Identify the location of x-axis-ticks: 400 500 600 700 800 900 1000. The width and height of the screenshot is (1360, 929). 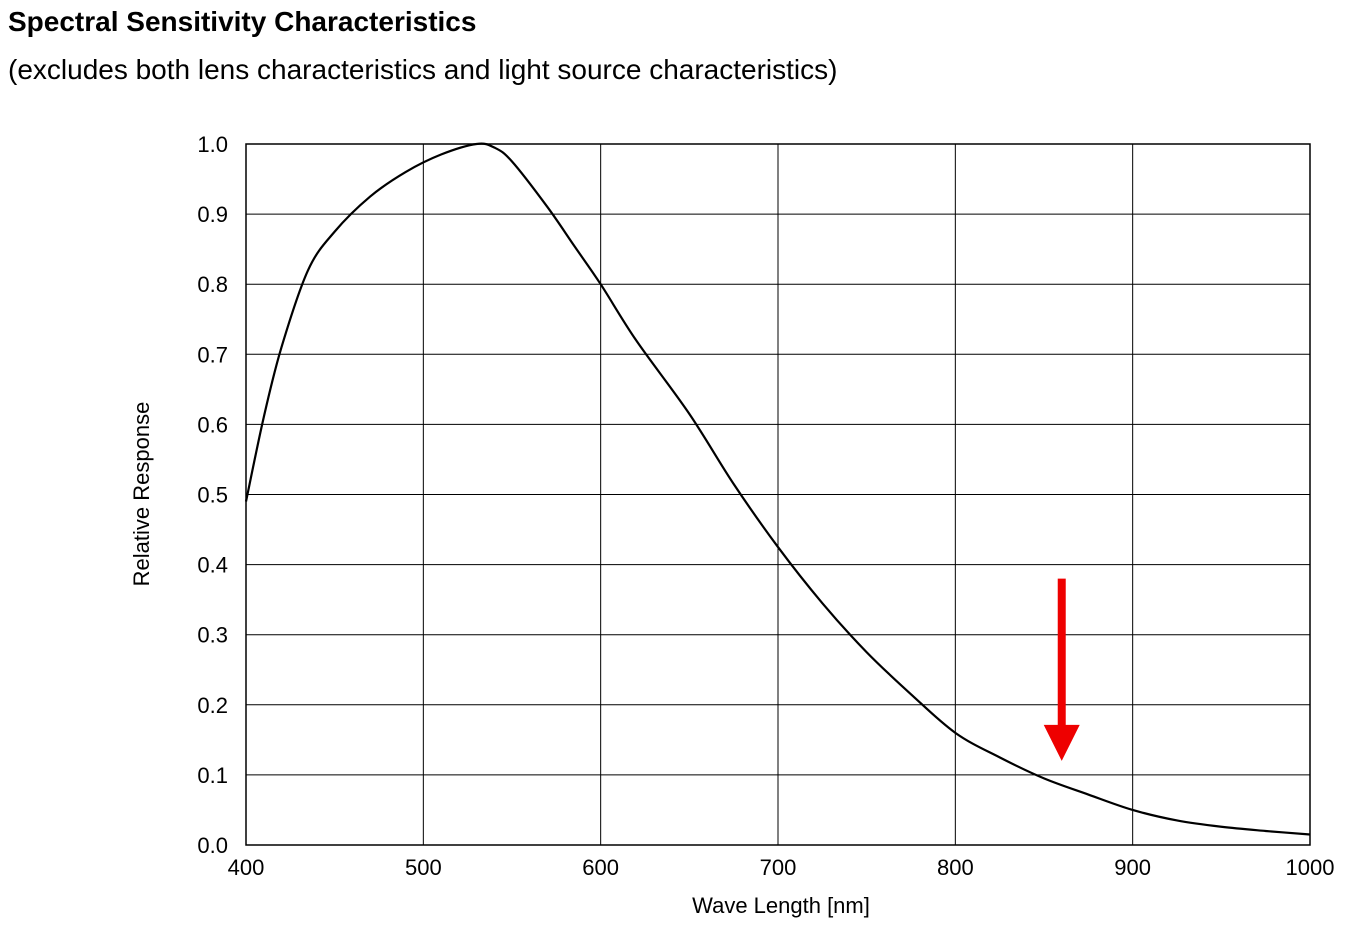
(781, 867).